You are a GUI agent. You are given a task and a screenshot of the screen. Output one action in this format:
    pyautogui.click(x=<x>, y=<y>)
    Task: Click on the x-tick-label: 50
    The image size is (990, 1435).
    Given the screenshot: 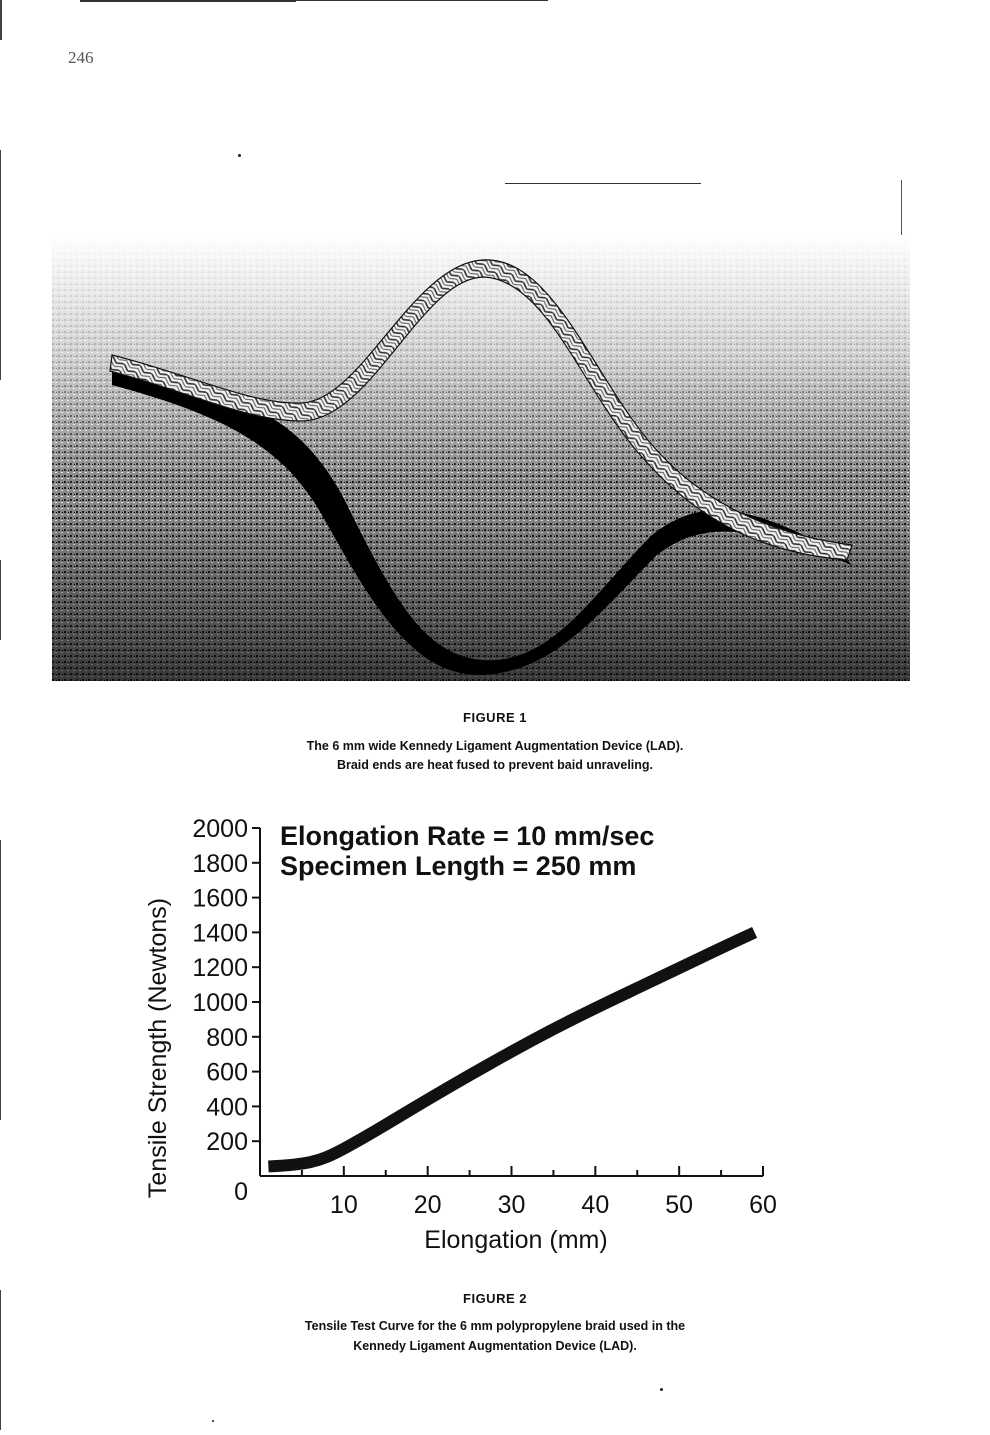 What is the action you would take?
    pyautogui.click(x=679, y=1205)
    